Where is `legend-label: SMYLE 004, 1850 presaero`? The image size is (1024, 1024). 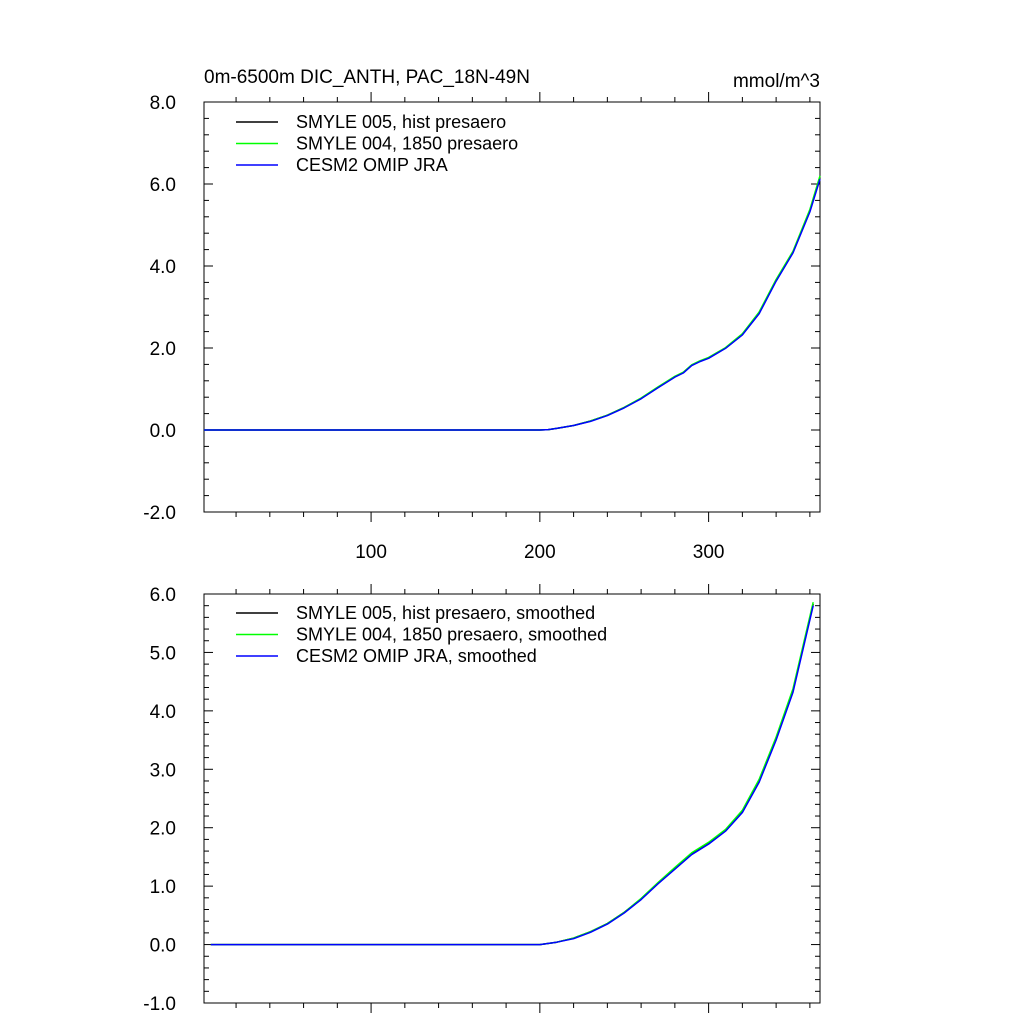
legend-label: SMYLE 004, 1850 presaero is located at coordinates (407, 144).